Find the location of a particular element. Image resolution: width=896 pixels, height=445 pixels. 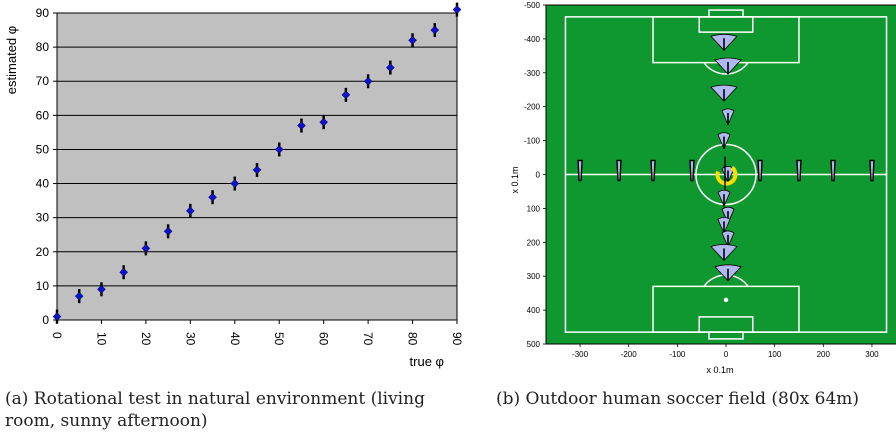

y-tick-label: 60 is located at coordinates (43, 115).